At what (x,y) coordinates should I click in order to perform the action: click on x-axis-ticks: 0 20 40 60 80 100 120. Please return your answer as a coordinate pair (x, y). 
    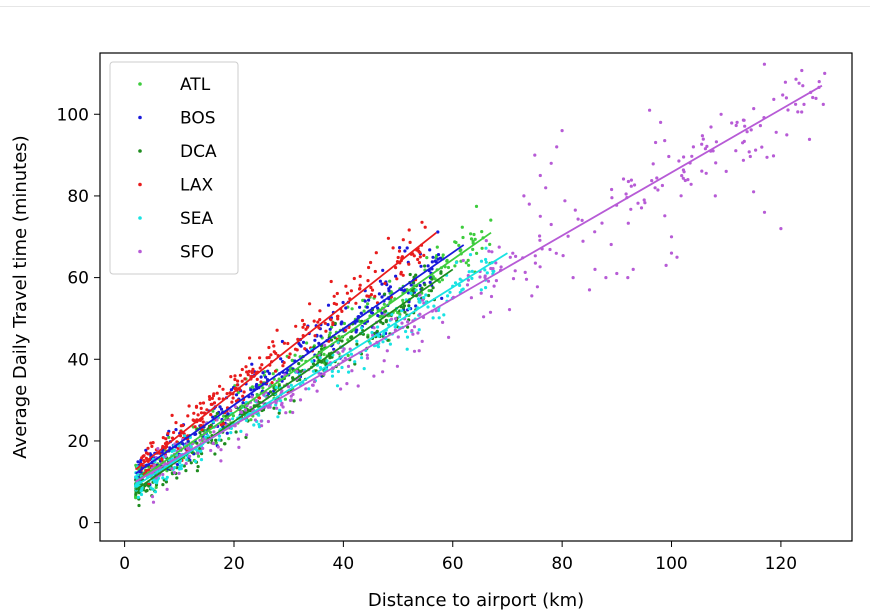
    Looking at the image, I should click on (458, 557).